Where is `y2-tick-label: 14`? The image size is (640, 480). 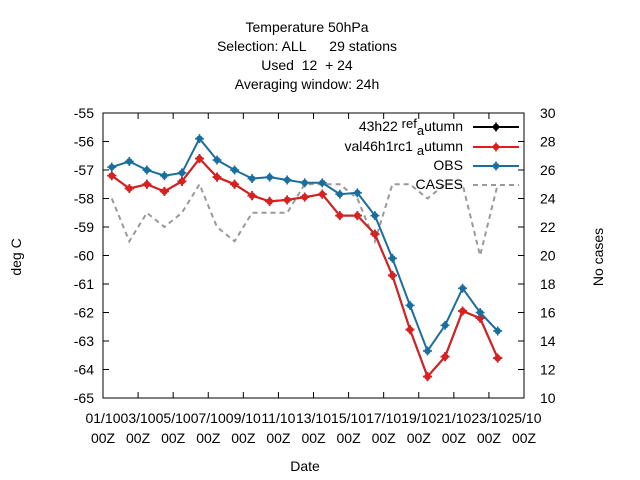 y2-tick-label: 14 is located at coordinates (548, 341).